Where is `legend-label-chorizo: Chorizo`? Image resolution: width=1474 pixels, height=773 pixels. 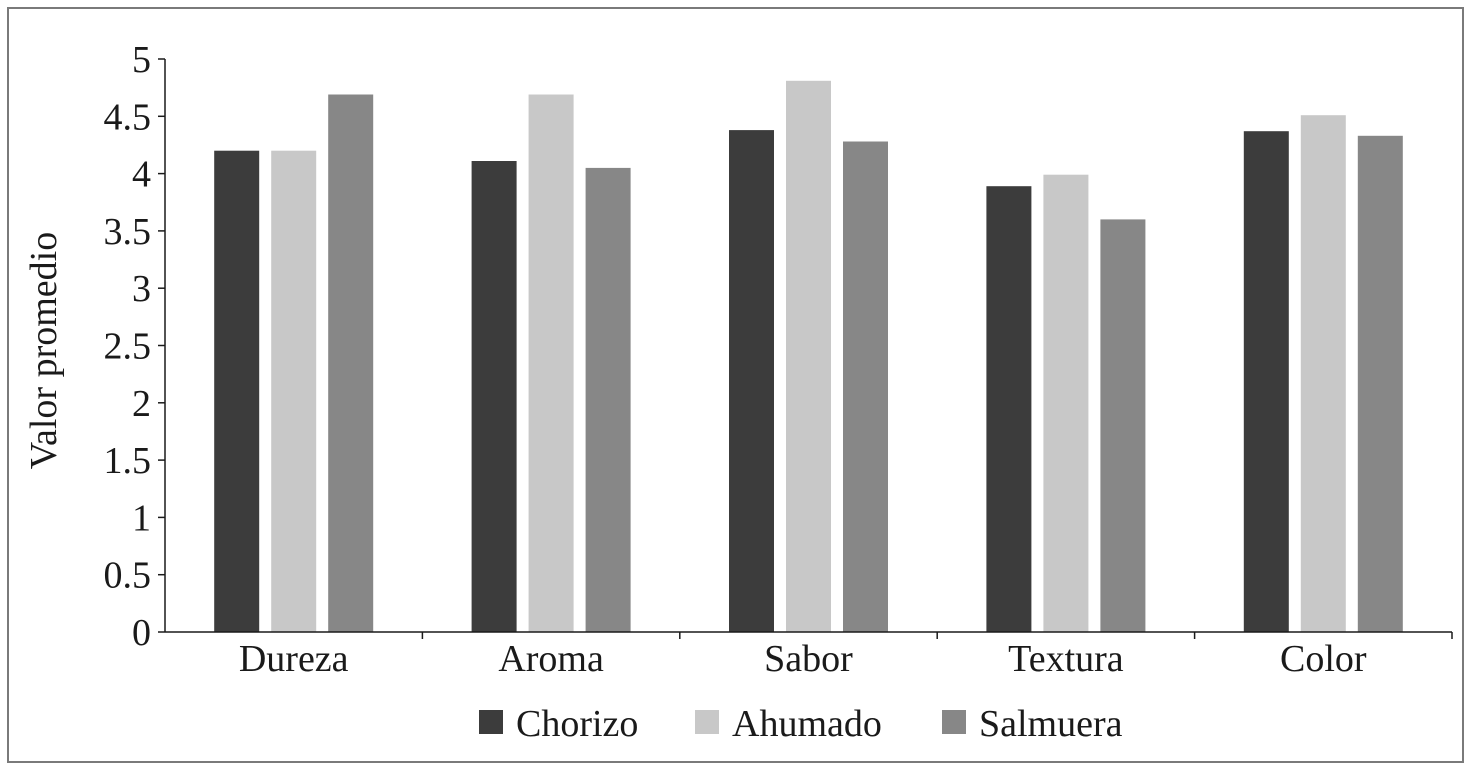 legend-label-chorizo: Chorizo is located at coordinates (577, 724).